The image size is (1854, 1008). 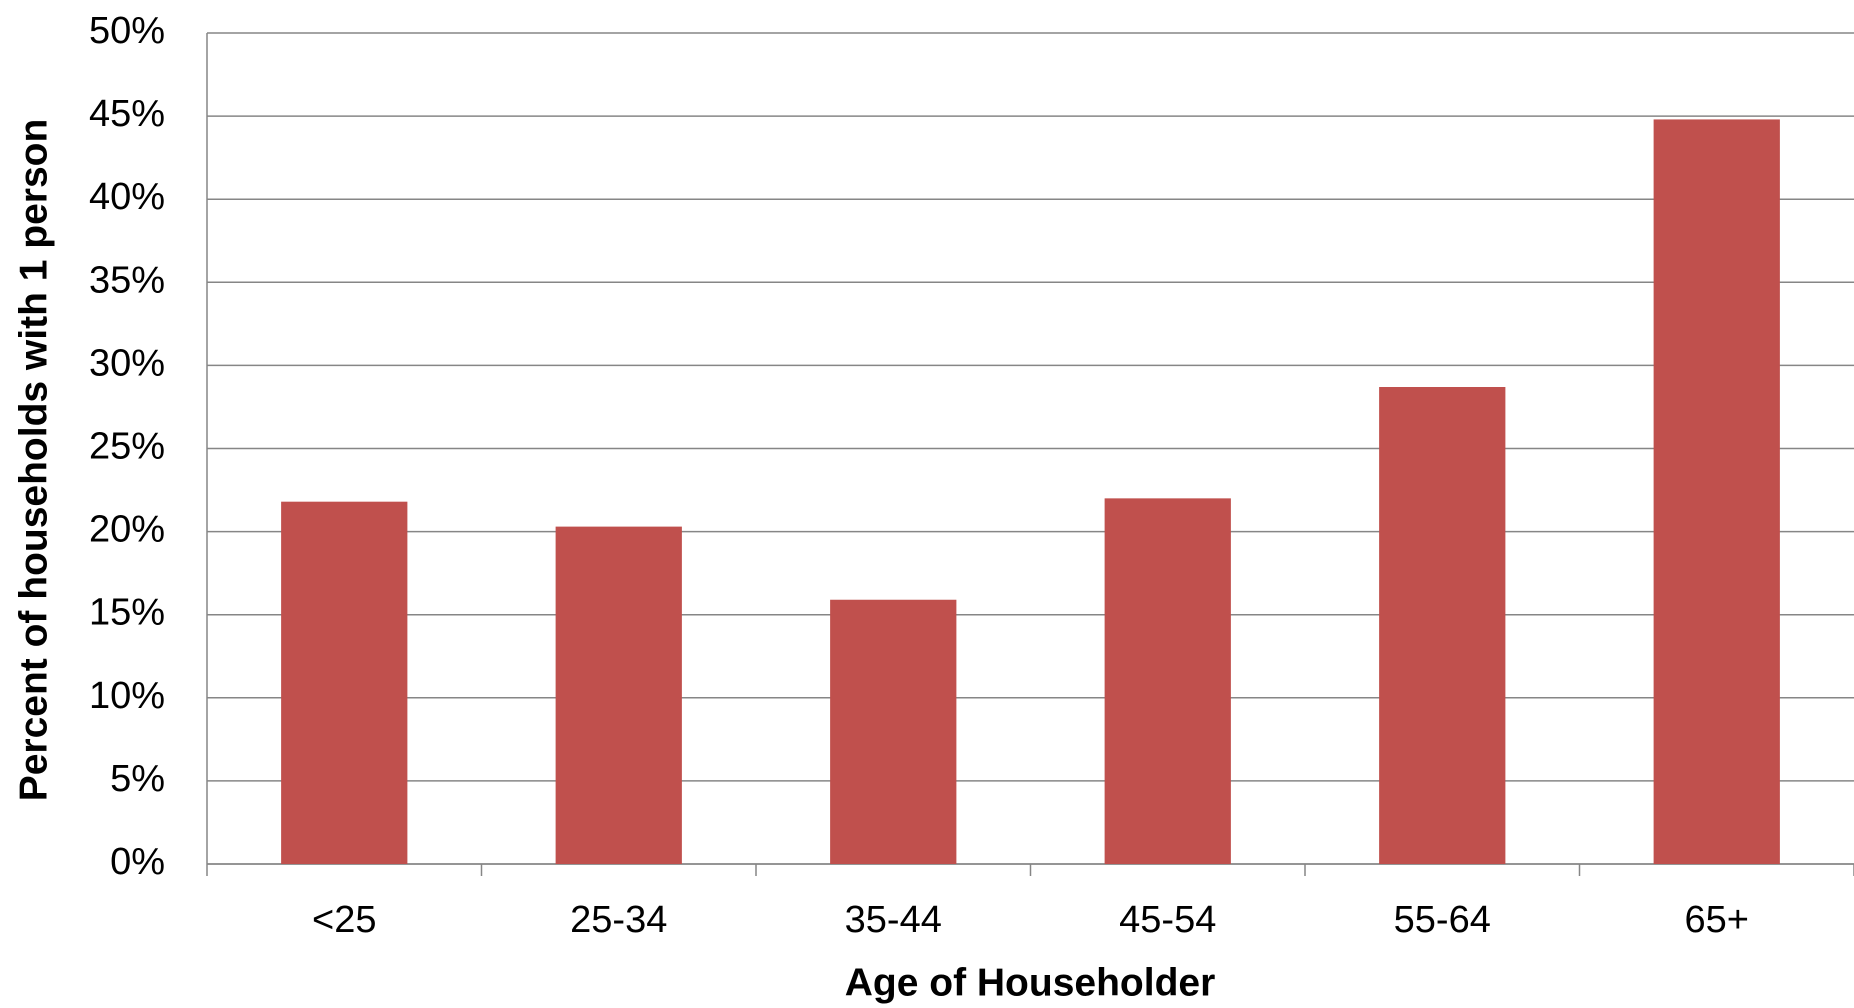 What do you see at coordinates (127, 447) in the screenshot?
I see `y-tick-label: 25%` at bounding box center [127, 447].